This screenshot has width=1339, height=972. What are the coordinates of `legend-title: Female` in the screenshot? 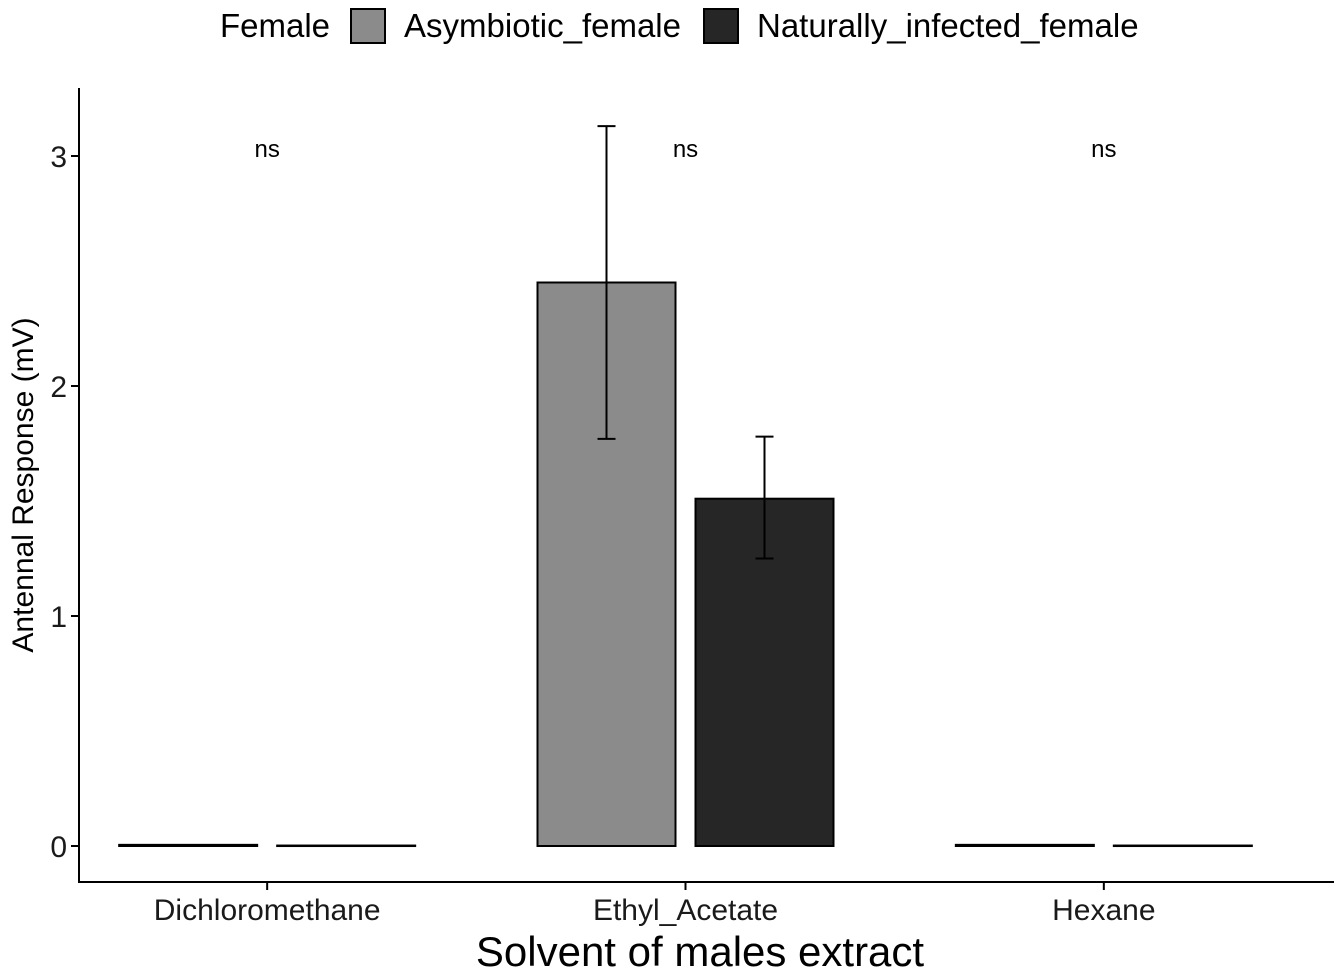 It's located at (275, 25).